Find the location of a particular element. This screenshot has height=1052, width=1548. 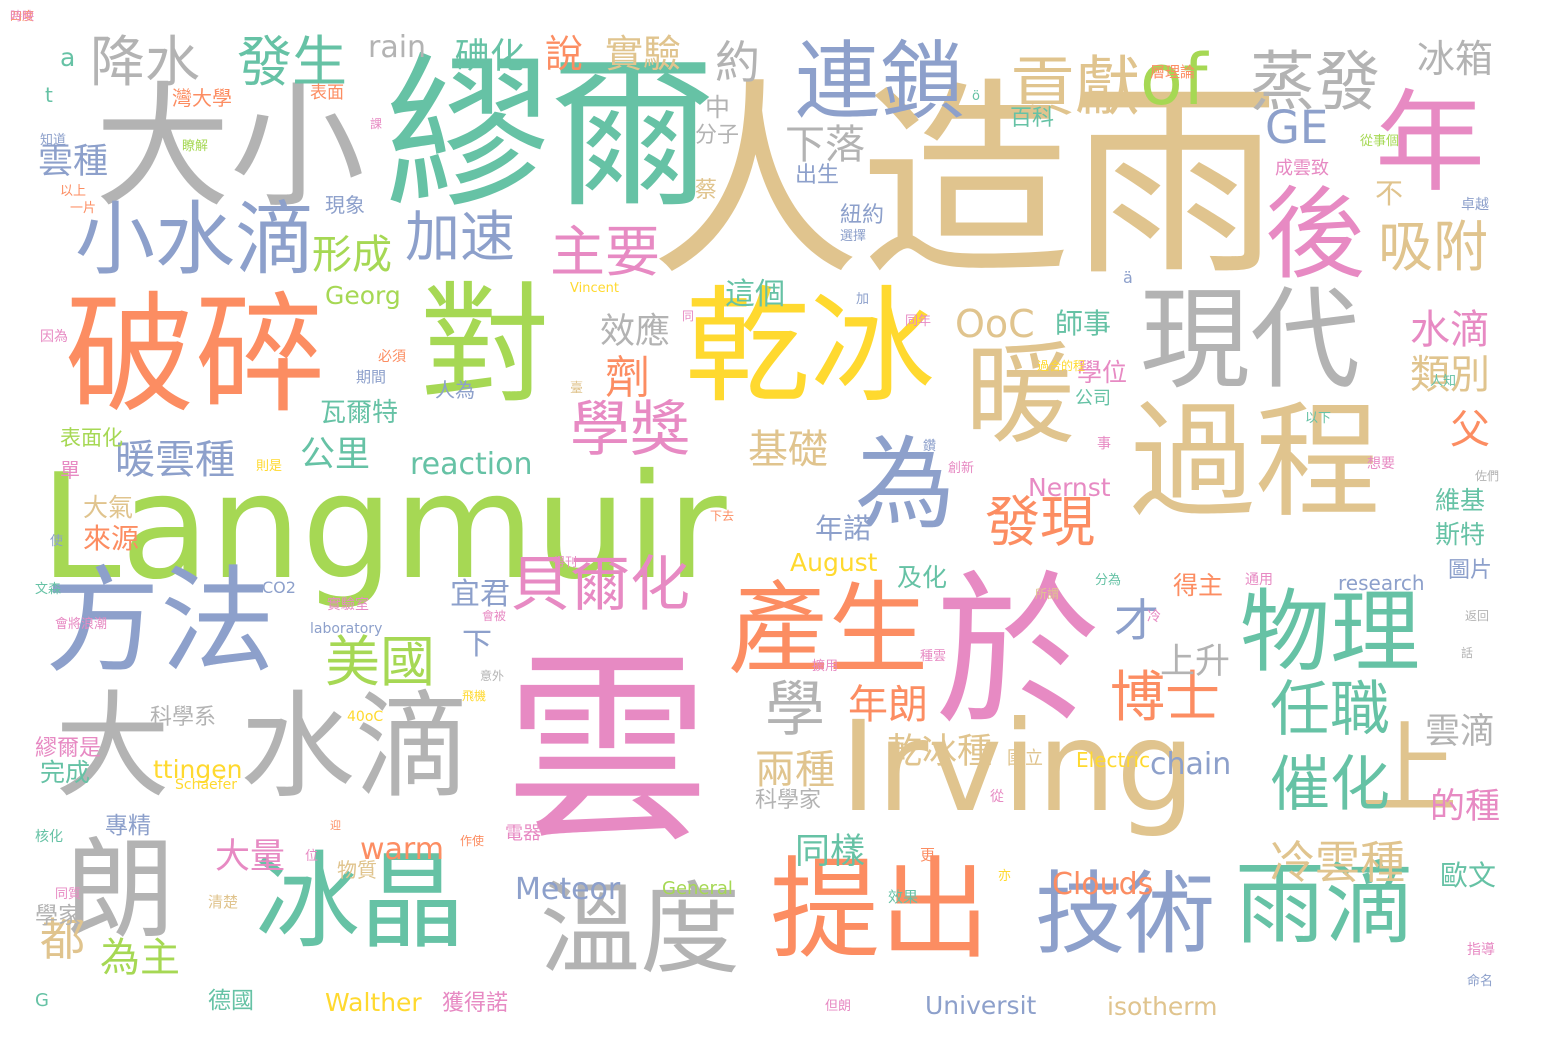

word-184: 會被 is located at coordinates (494, 616).